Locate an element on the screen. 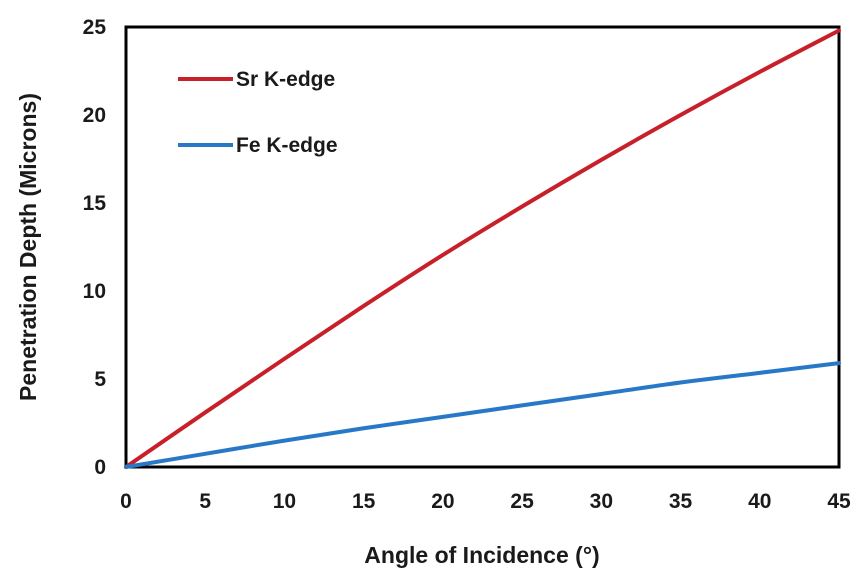  legend-label: Fe K-edge is located at coordinates (287, 145).